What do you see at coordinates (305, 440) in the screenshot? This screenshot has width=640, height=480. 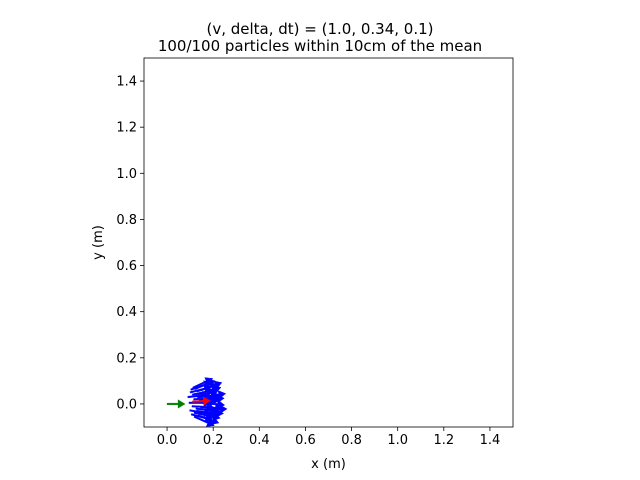 I see `x-tick-label: 0.6` at bounding box center [305, 440].